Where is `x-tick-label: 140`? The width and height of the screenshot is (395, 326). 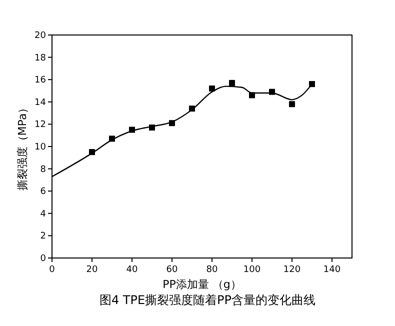 x-tick-label: 140 is located at coordinates (332, 270).